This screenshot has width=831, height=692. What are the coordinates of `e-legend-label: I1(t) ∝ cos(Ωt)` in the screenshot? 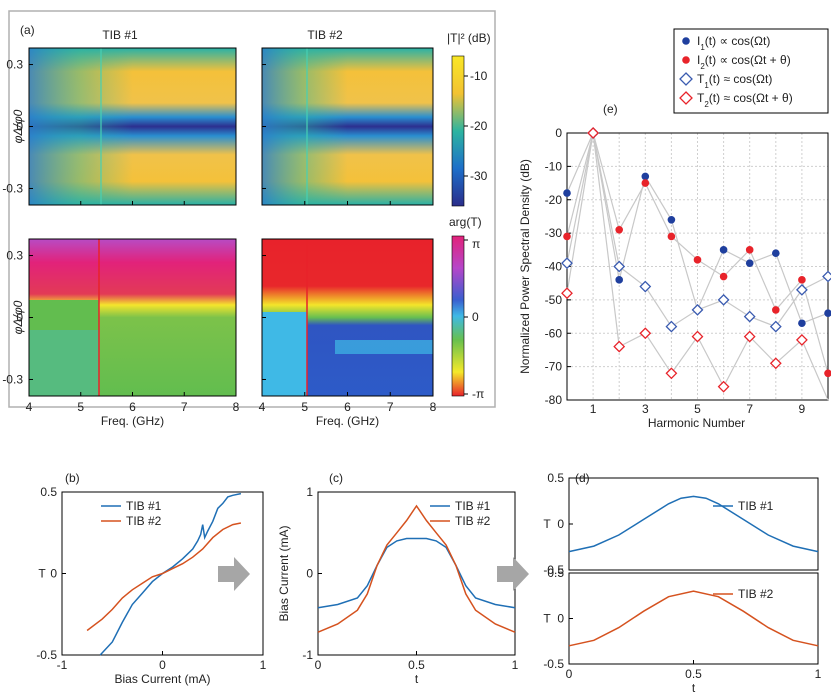 It's located at (733, 43).